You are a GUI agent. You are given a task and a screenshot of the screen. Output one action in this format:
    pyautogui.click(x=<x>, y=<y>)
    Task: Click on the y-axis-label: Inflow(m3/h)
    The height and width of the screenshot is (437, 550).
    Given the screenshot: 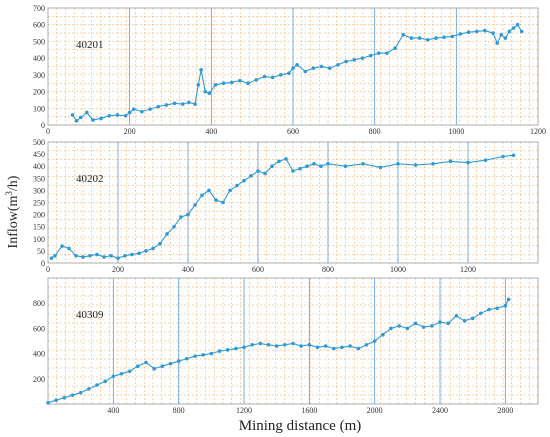 What is the action you would take?
    pyautogui.click(x=12, y=211)
    